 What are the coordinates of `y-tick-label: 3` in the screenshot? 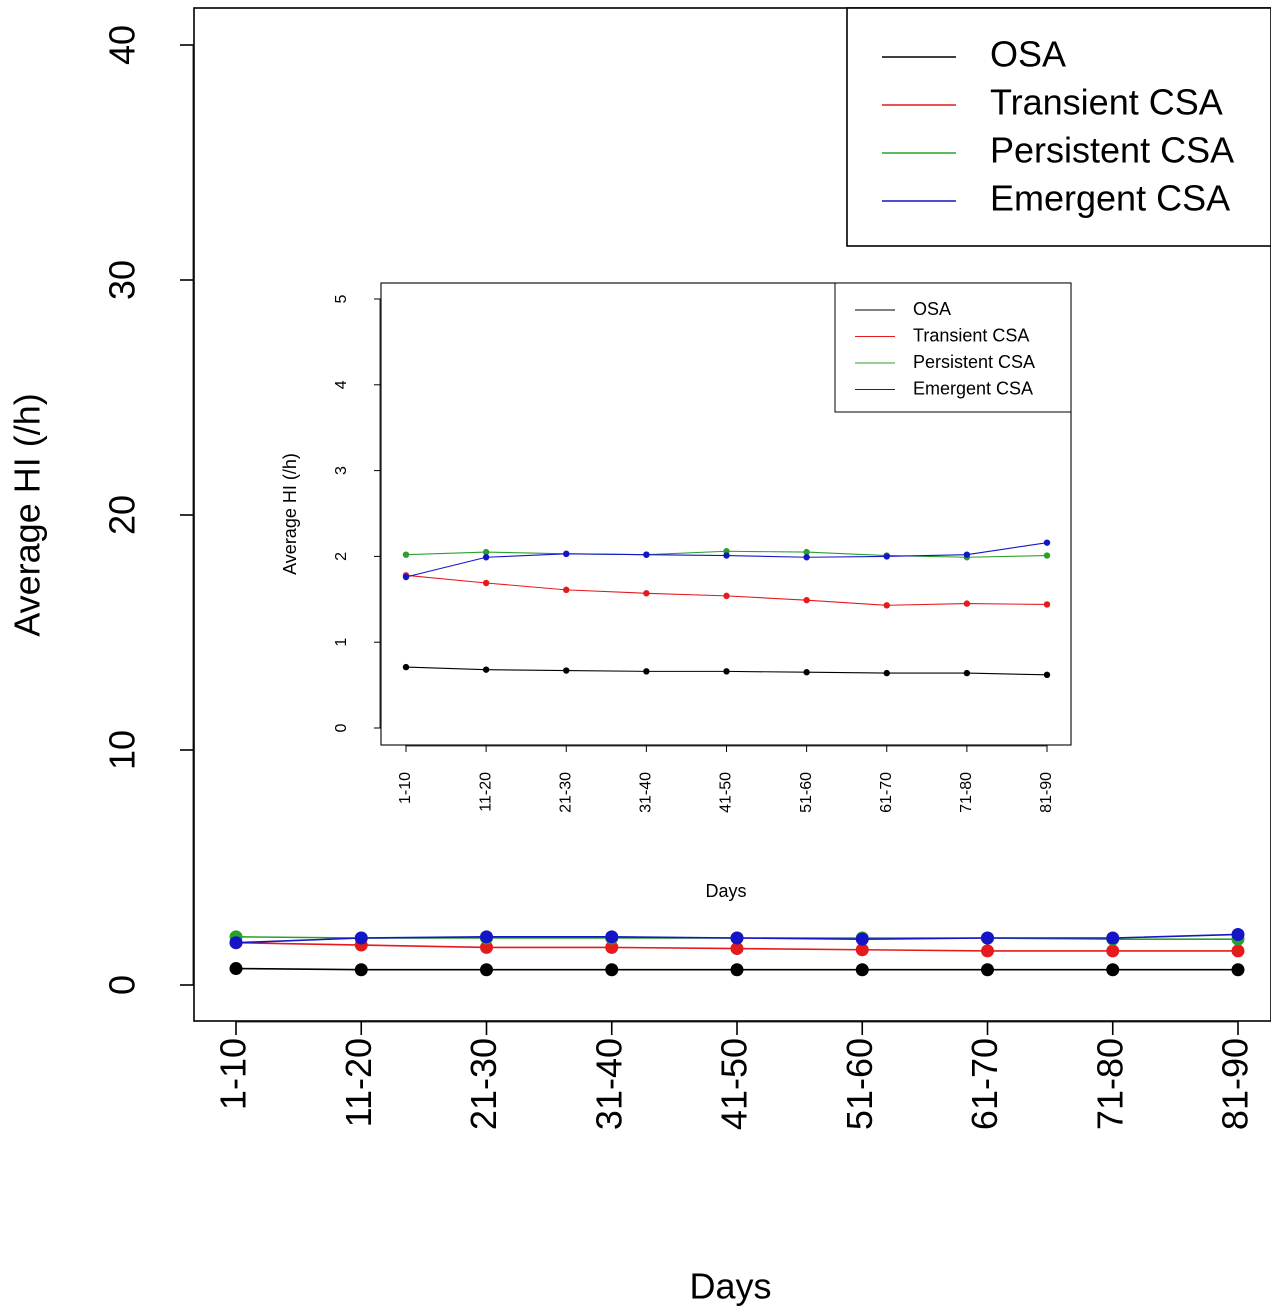 It's located at (341, 470).